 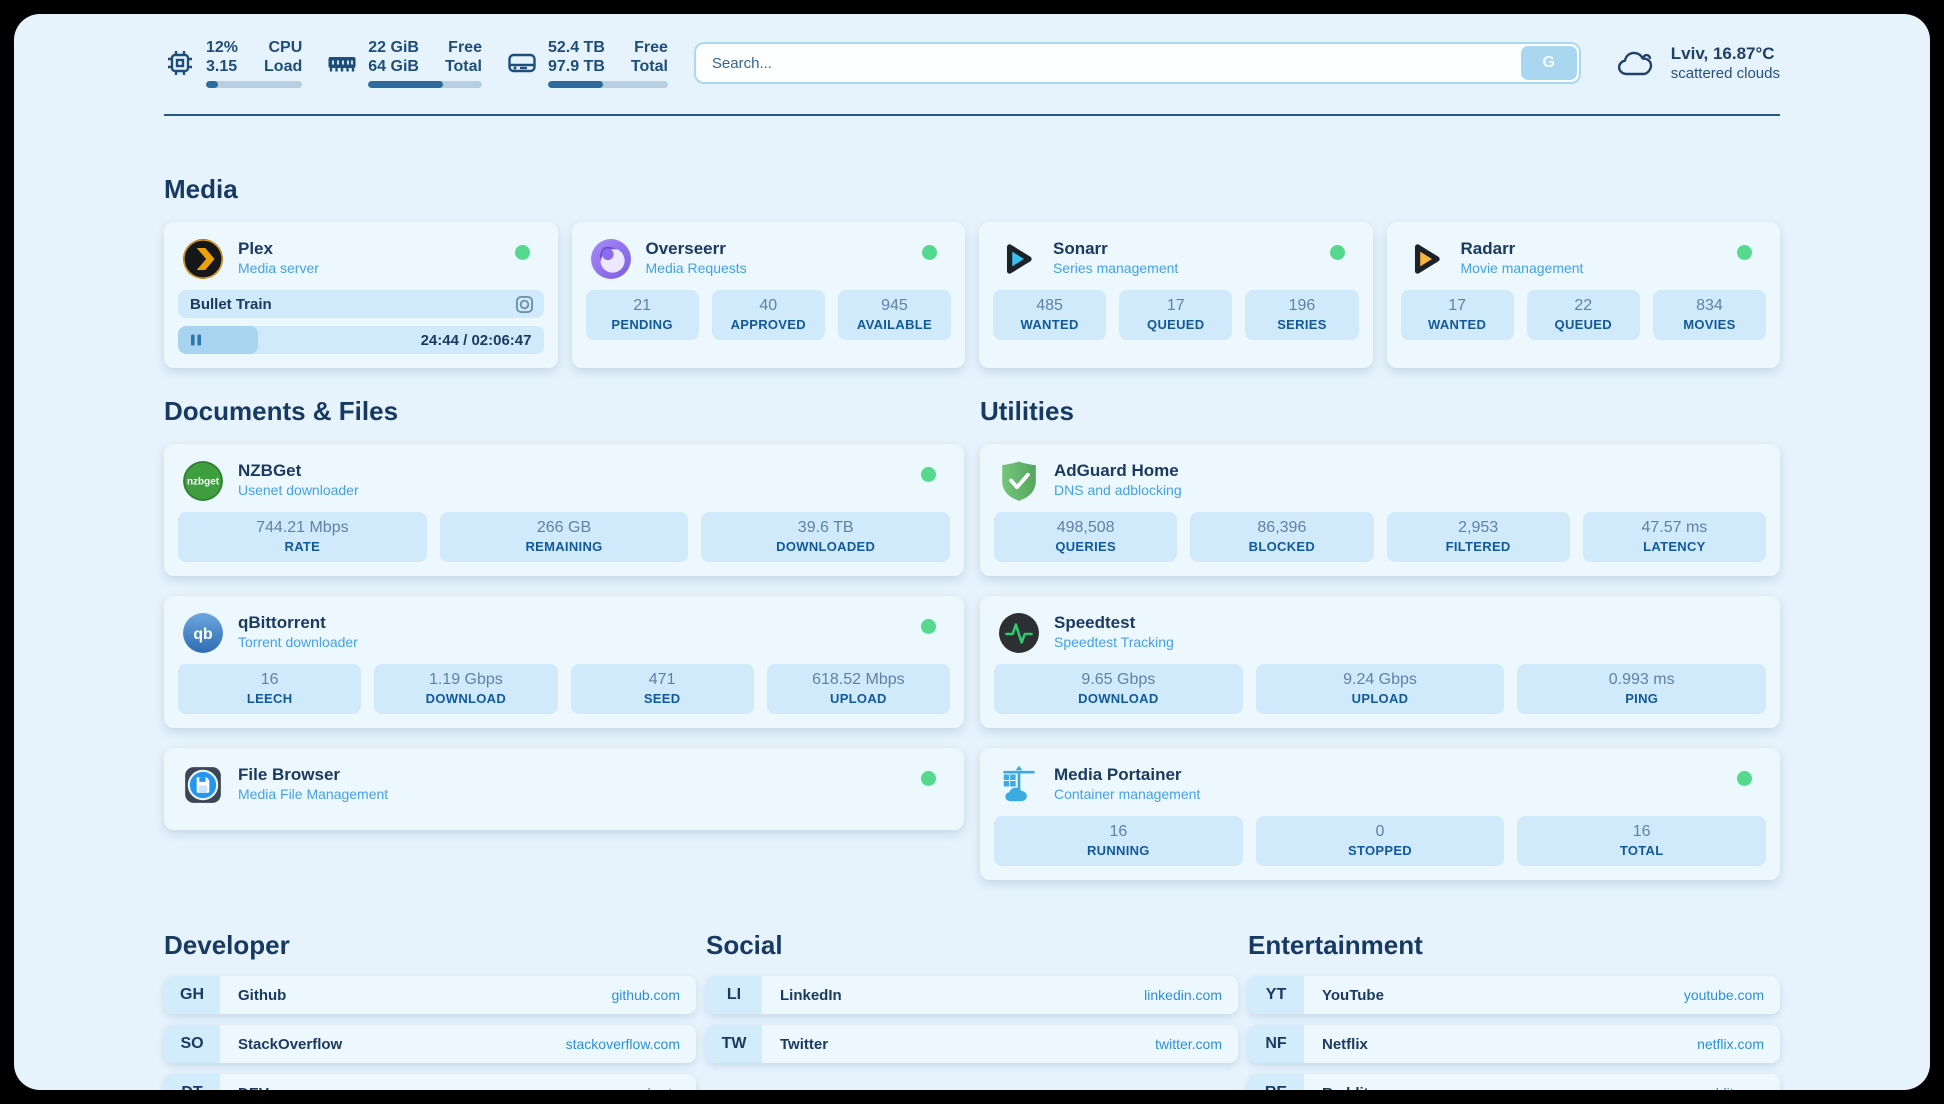 What do you see at coordinates (696, 257) in the screenshot?
I see `app-titles: Overseerr Media Requests` at bounding box center [696, 257].